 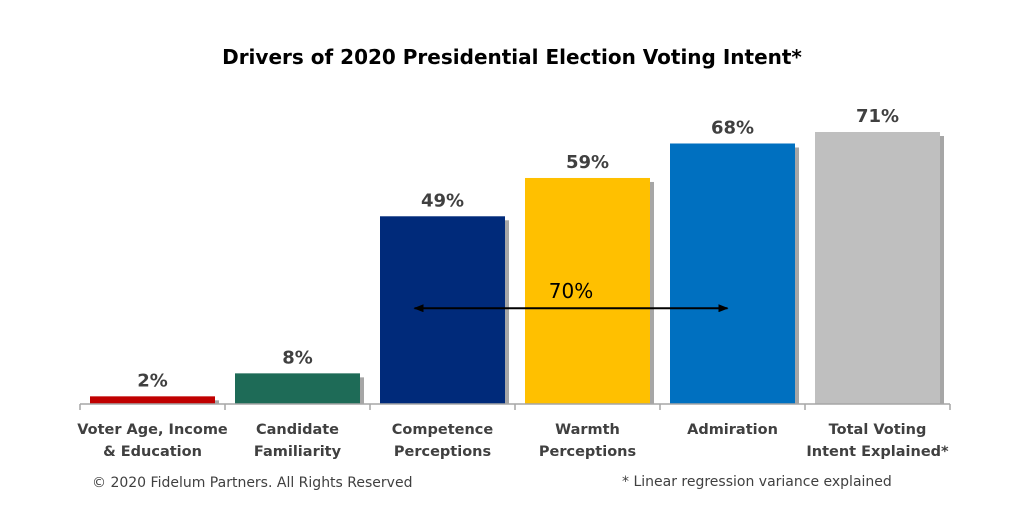 I want to click on footnote-text: * Linear regression variance explained, so click(x=757, y=482).